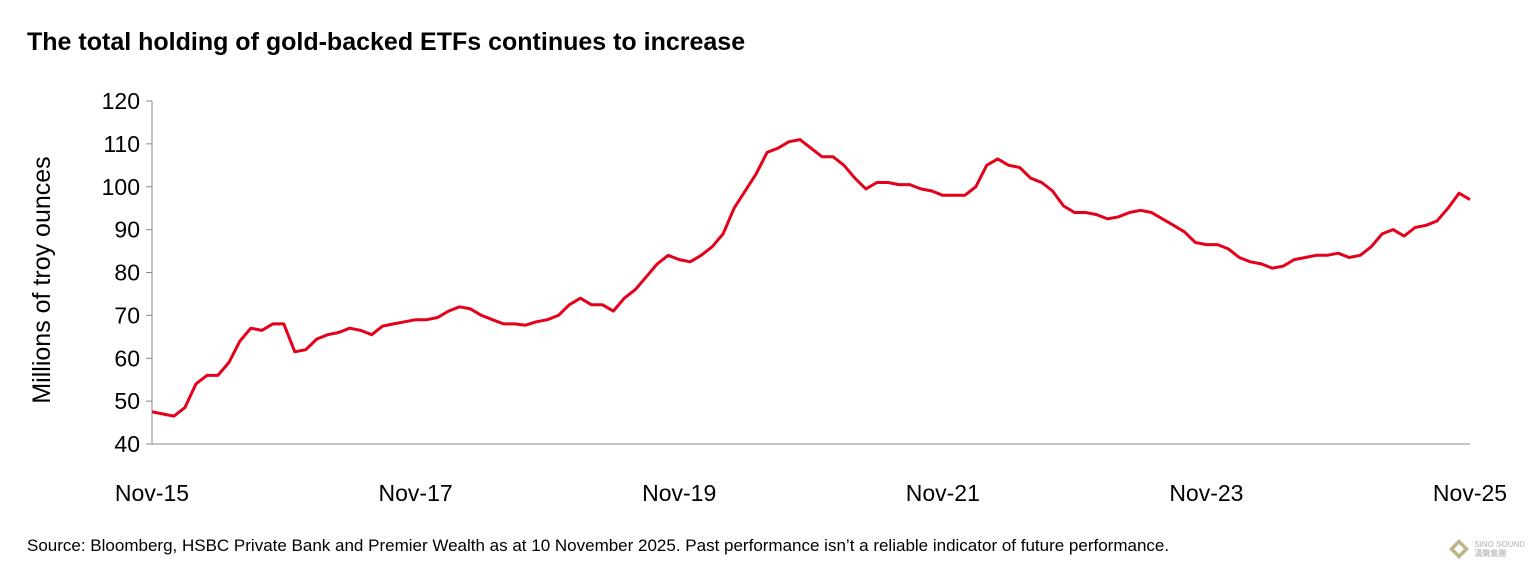 The image size is (1533, 573). Describe the element at coordinates (811, 474) in the screenshot. I see `x-axis: Nov-15 Nov-17 Nov-19 Nov-21 Nov-23 Nov-25` at that location.